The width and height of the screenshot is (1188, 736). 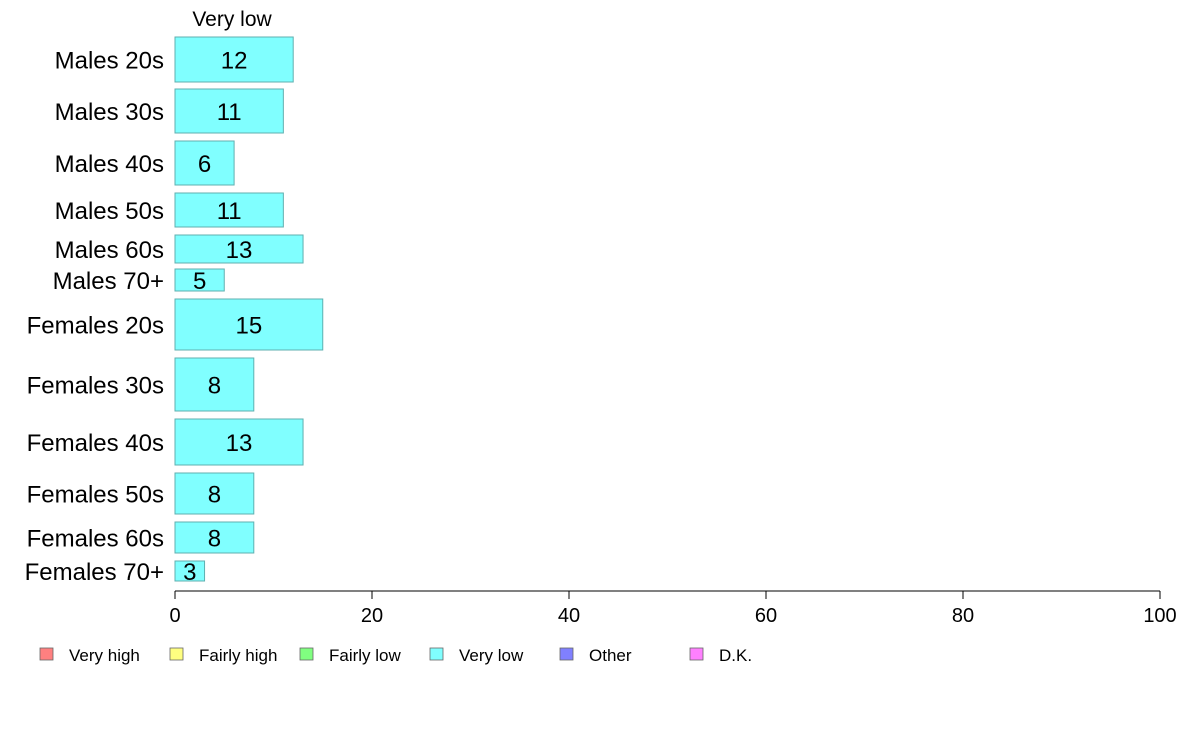 I want to click on x-tick-label: 100, so click(x=1159, y=616).